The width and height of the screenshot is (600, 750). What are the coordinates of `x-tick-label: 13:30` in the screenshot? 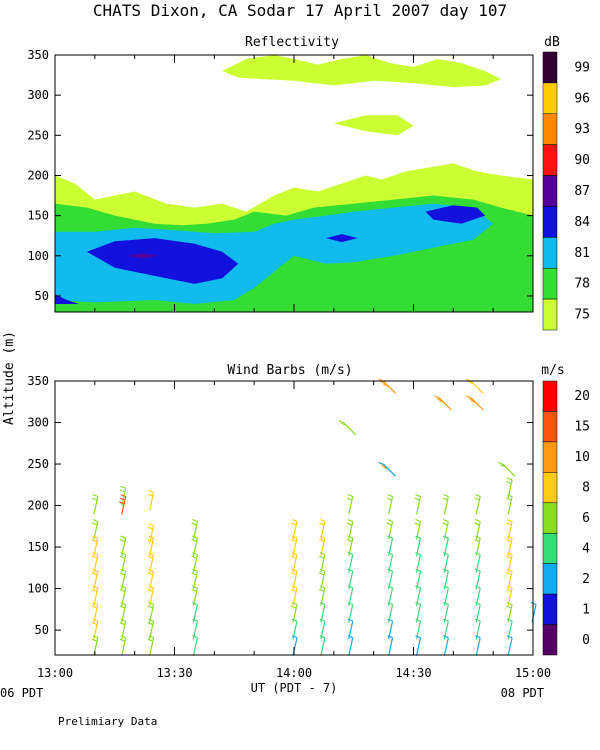 It's located at (174, 673).